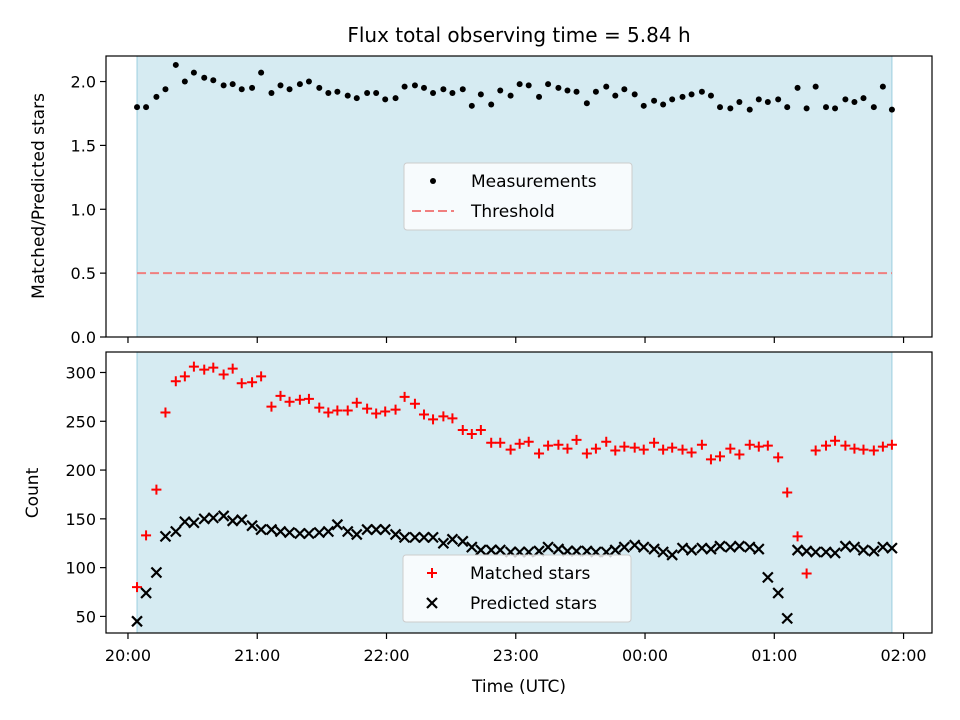 Image resolution: width=960 pixels, height=720 pixels. I want to click on x-tick-label: 00:00, so click(645, 655).